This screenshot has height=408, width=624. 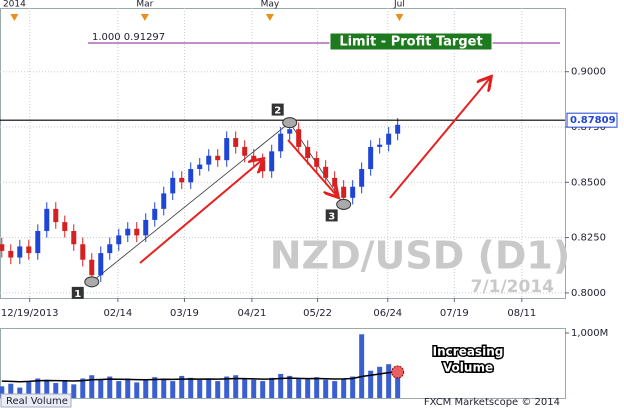 I want to click on target-line-label: 1.000 0.91297, so click(x=128, y=37).